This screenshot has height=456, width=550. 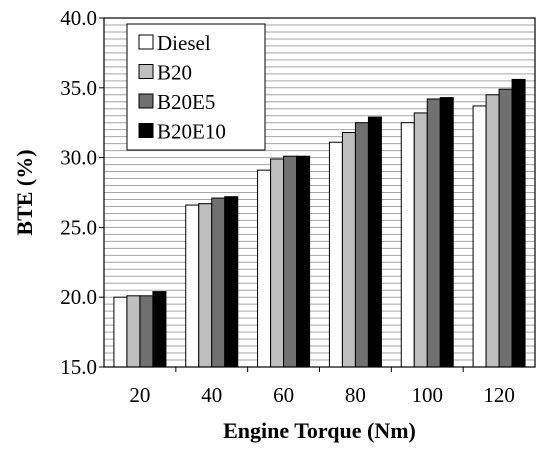 What do you see at coordinates (78, 88) in the screenshot?
I see `y-tick-label: 35.0` at bounding box center [78, 88].